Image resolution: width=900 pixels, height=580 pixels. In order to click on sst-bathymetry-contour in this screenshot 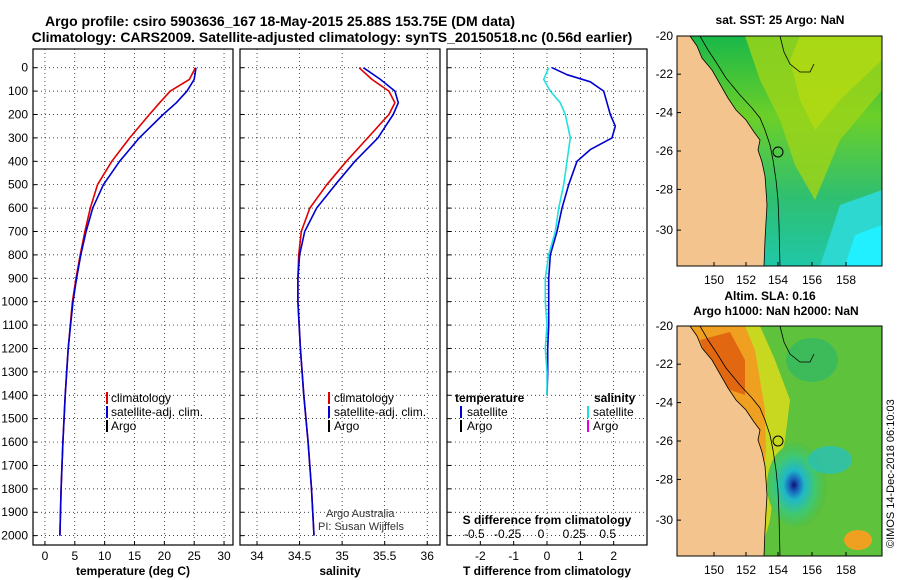, I will do `click(740, 151)`.